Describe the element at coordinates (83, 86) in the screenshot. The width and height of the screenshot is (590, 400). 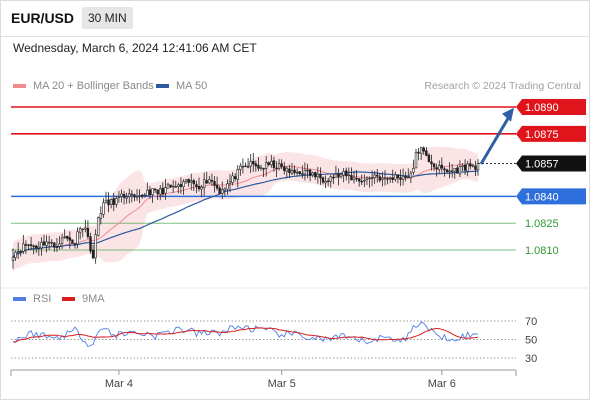
I see `legend-ma20-bollinger: MA 20 + Bollinger Bands` at that location.